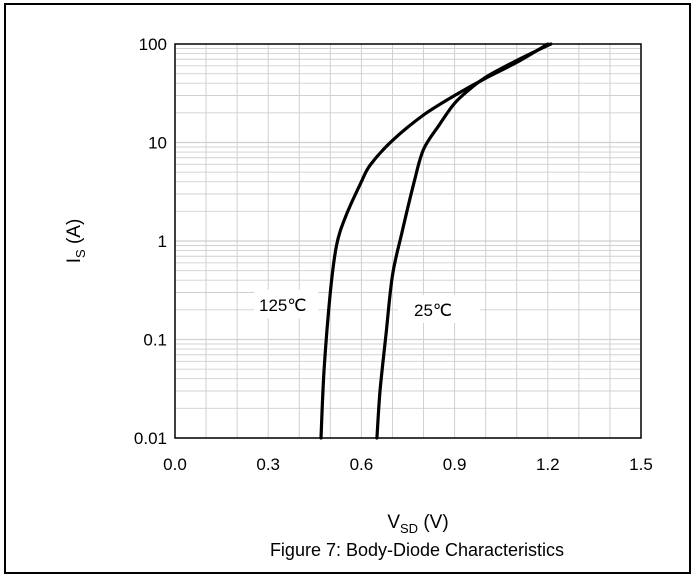 The image size is (697, 578). Describe the element at coordinates (175, 464) in the screenshot. I see `x-tick-label: 0.0` at that location.